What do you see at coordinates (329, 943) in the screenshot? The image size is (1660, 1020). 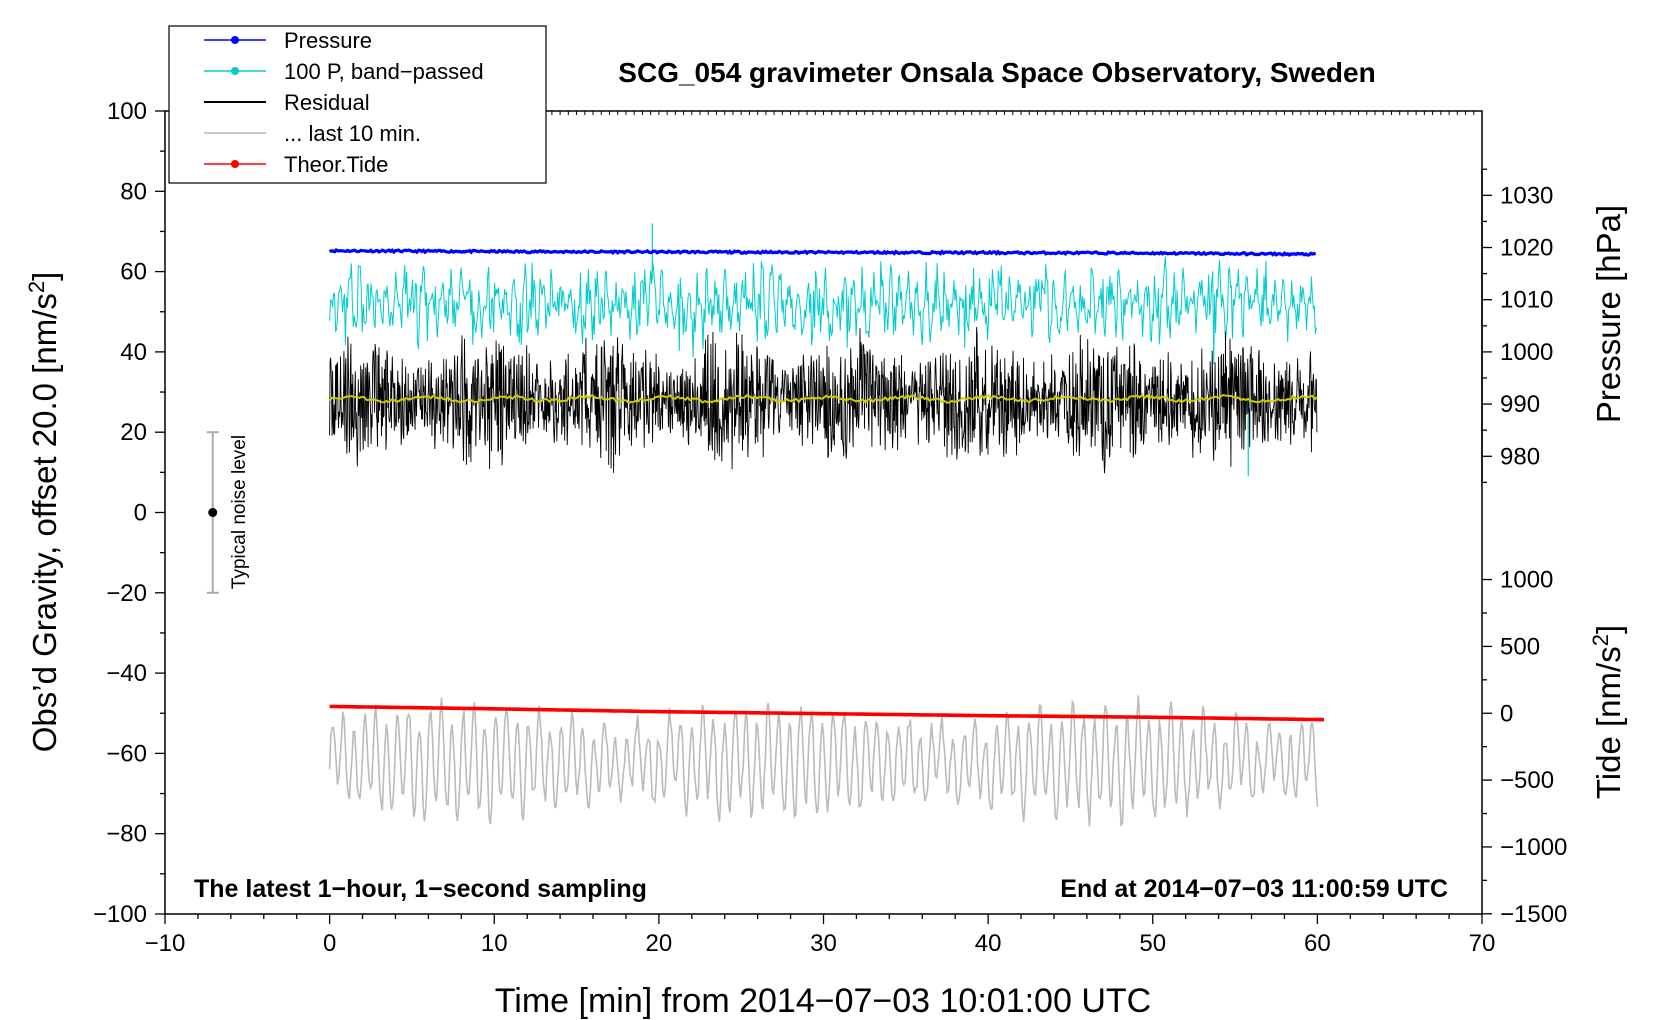 I see `x-tick-label: 0` at bounding box center [329, 943].